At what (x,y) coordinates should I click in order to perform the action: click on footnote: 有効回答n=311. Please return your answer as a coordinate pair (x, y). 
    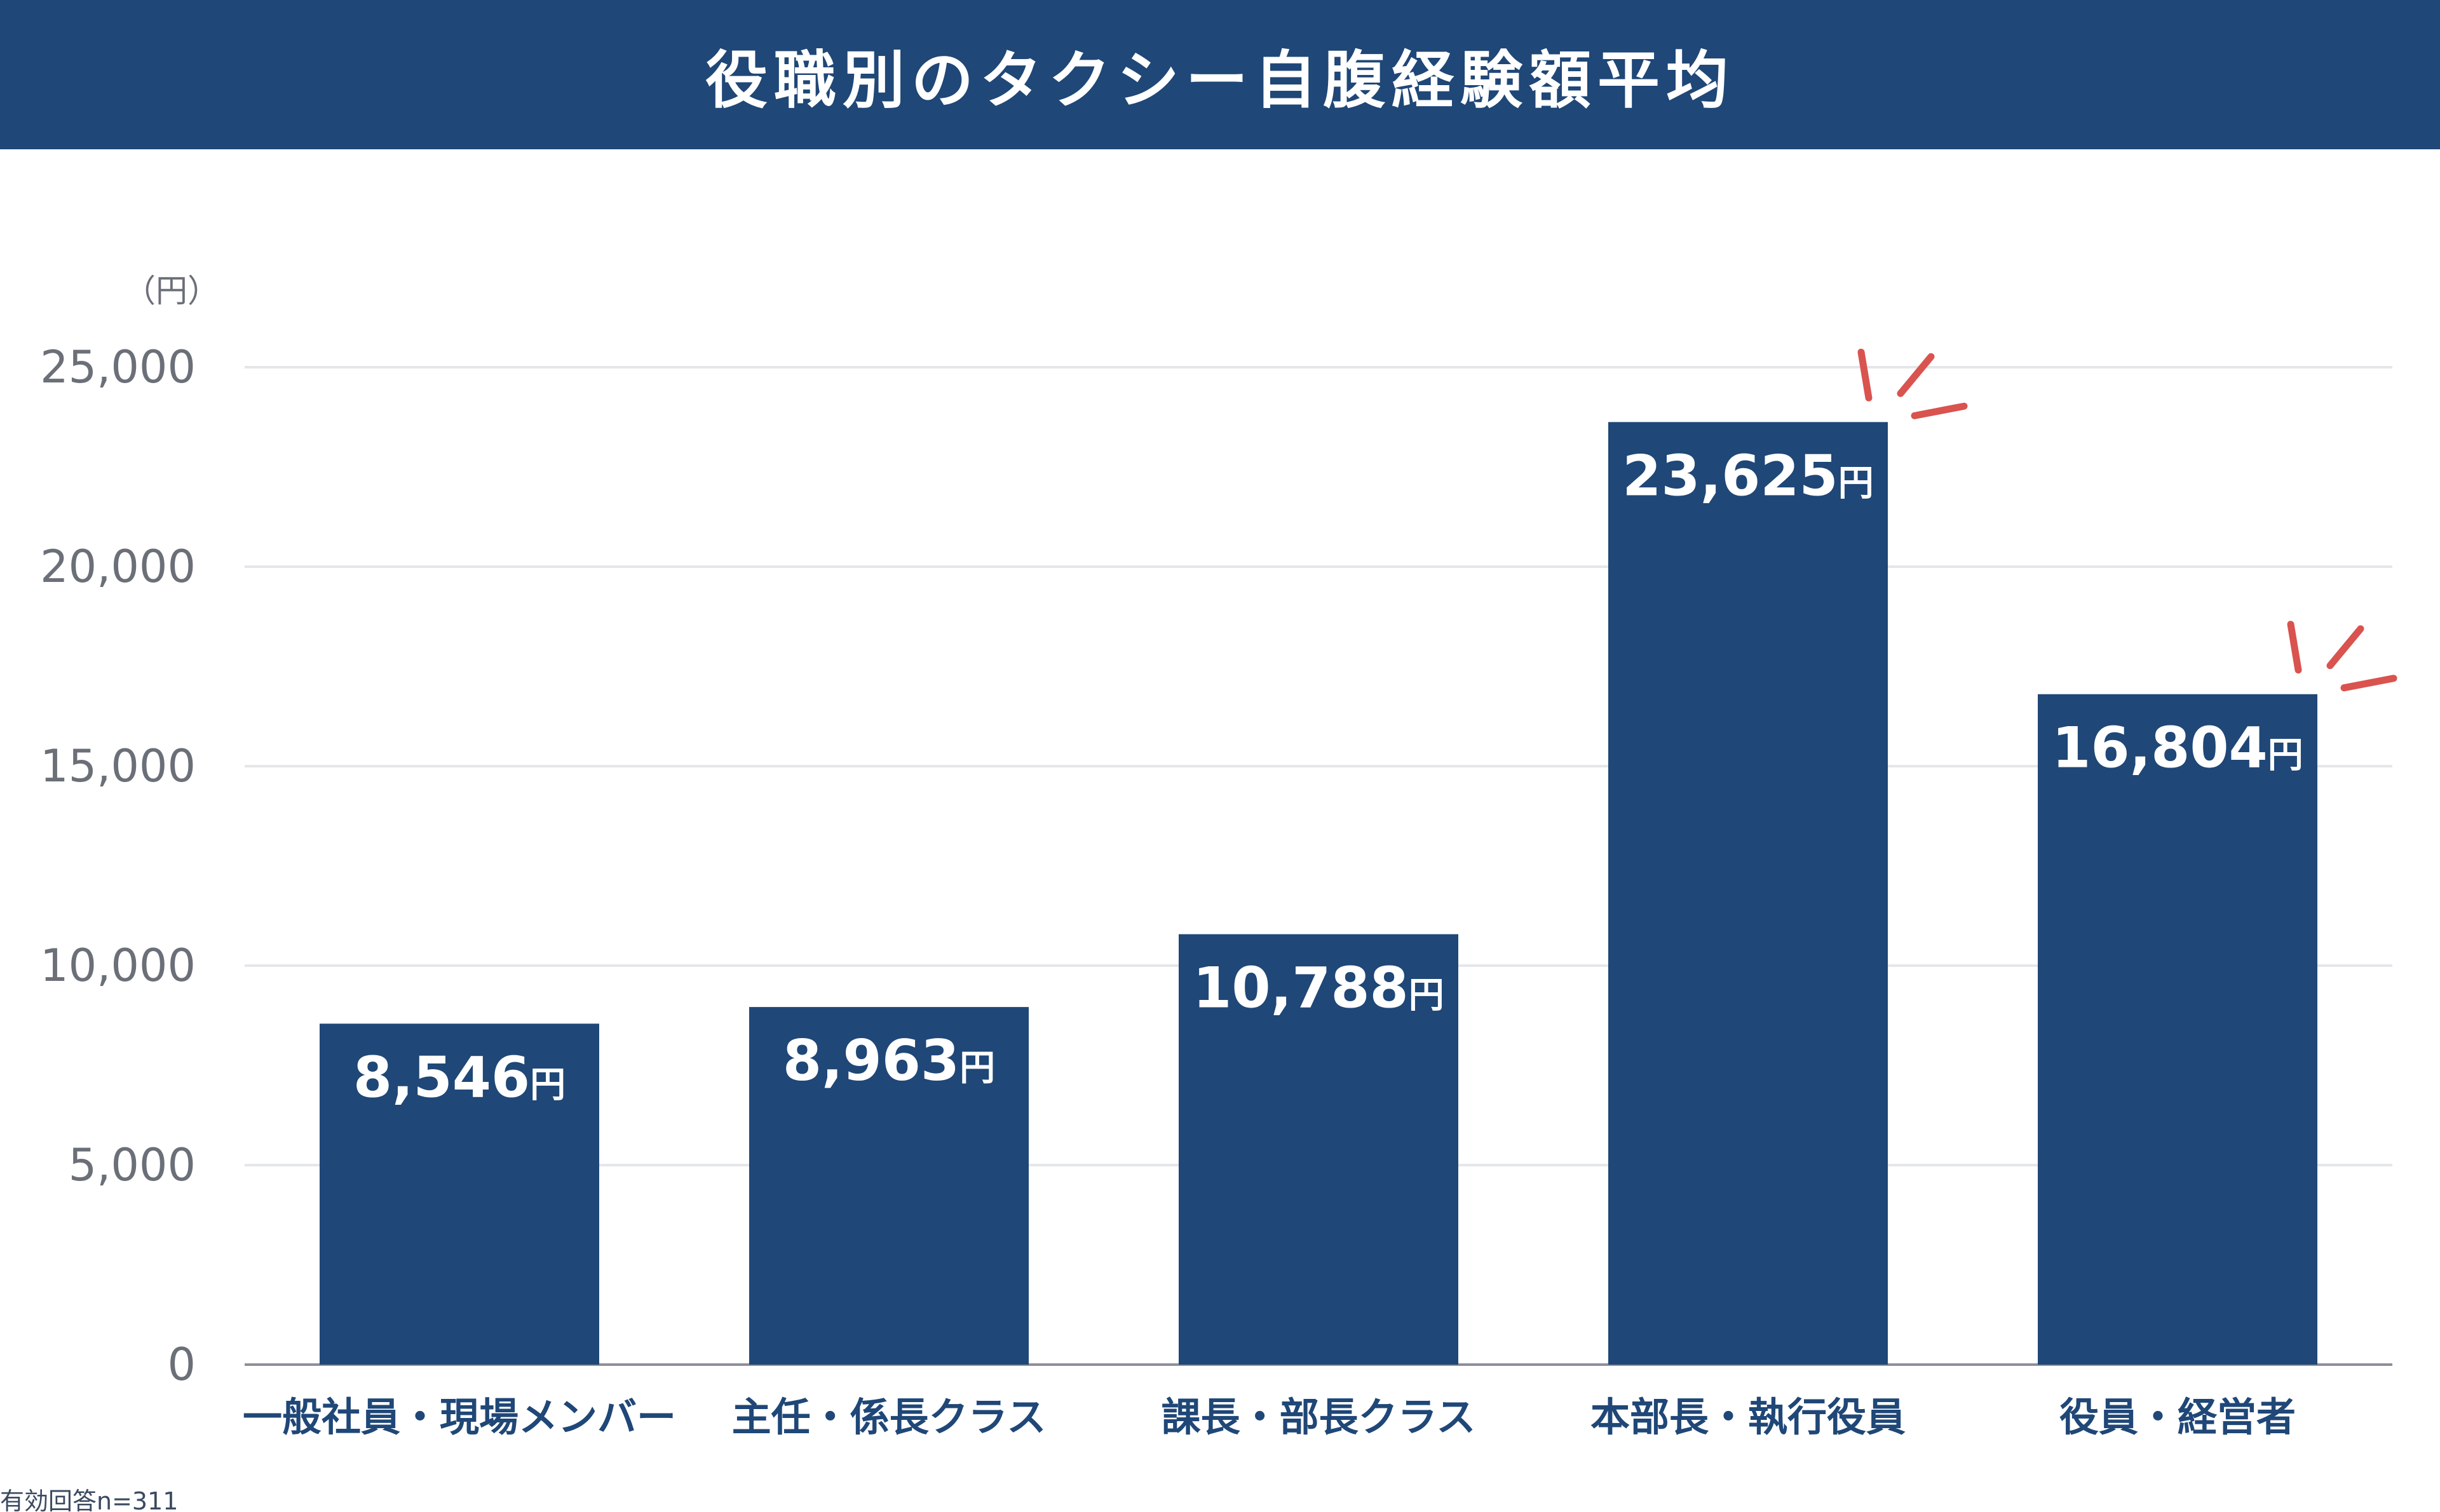
    Looking at the image, I should click on (89, 1499).